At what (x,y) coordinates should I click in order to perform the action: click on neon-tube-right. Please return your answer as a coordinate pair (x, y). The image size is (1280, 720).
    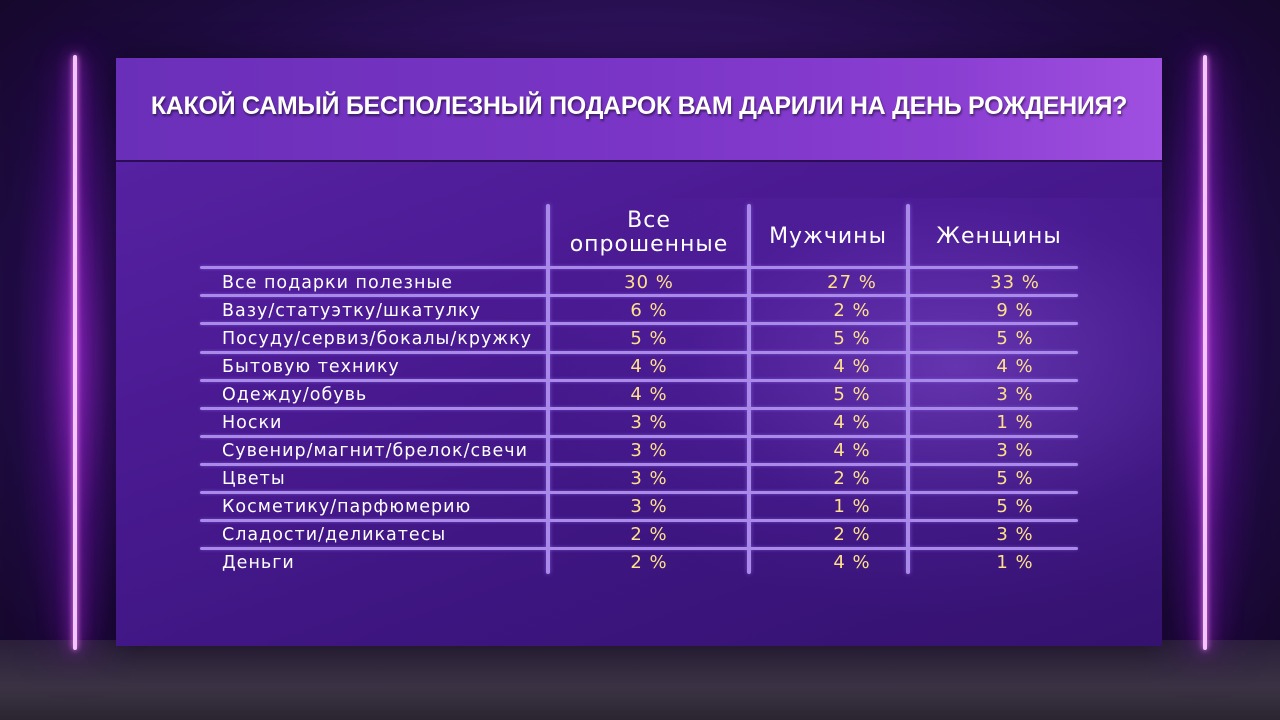
    Looking at the image, I should click on (1205, 352).